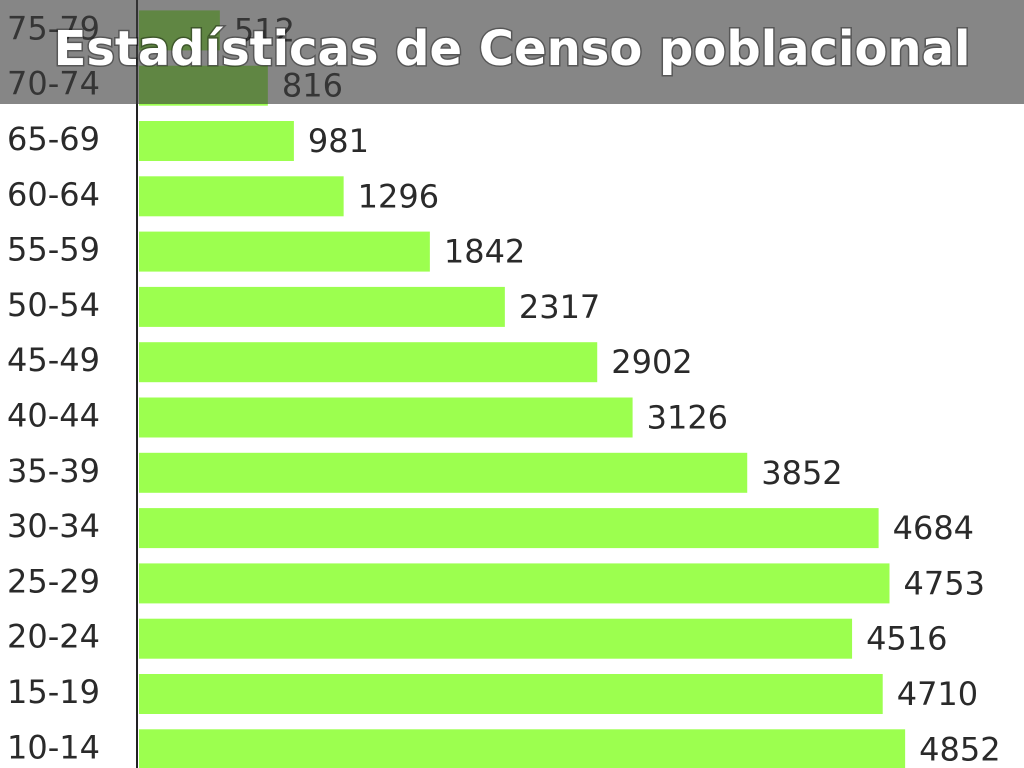 The width and height of the screenshot is (1024, 768). What do you see at coordinates (484, 252) in the screenshot?
I see `value-label: 1842` at bounding box center [484, 252].